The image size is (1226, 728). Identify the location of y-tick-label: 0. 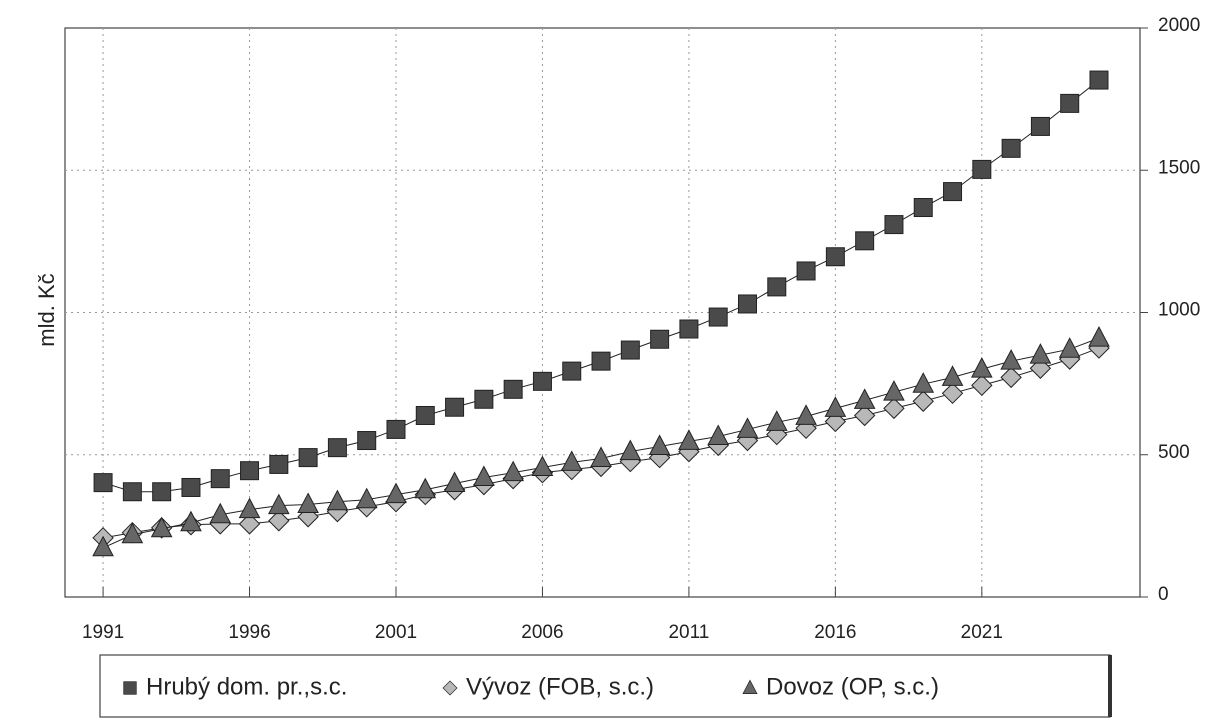
(1163, 594).